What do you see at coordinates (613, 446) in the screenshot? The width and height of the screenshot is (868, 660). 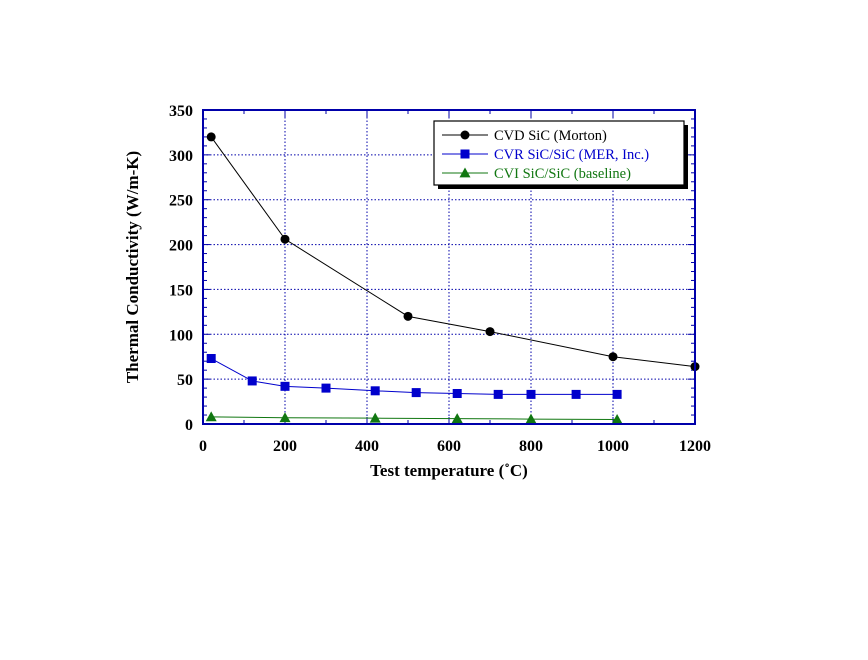 I see `x-tick-label: 1000` at bounding box center [613, 446].